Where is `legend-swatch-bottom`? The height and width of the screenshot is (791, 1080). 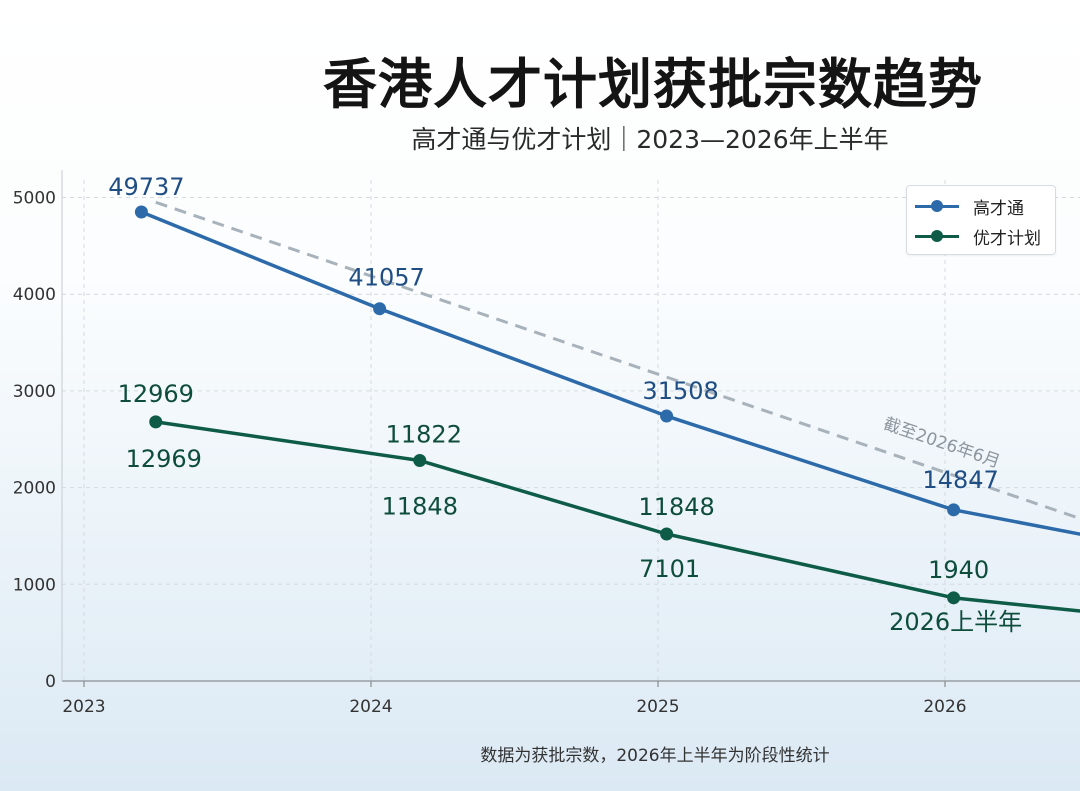
legend-swatch-bottom is located at coordinates (937, 235).